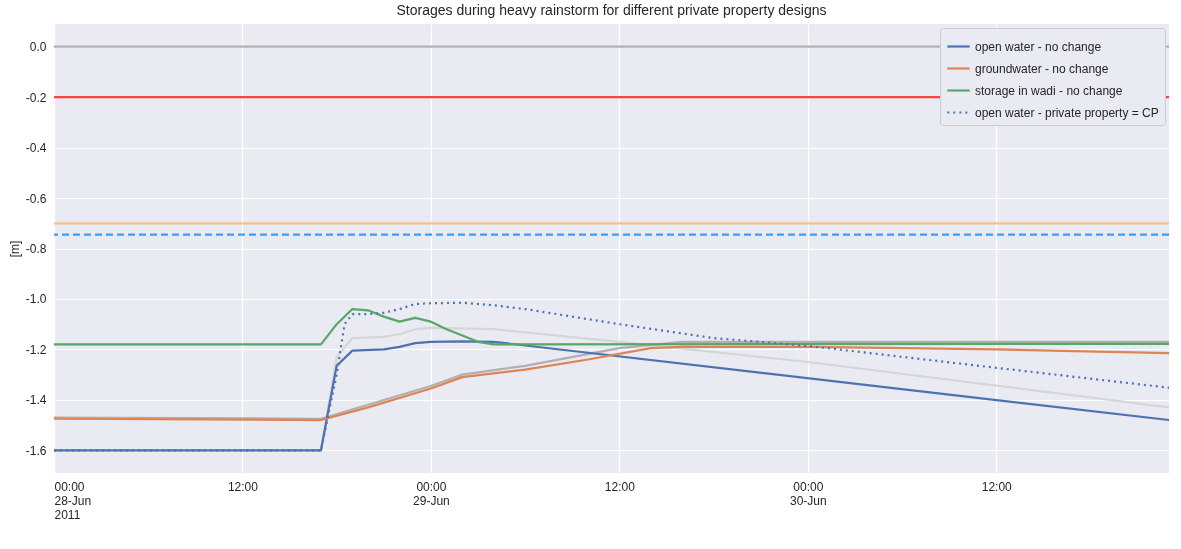 This screenshot has height=549, width=1181. I want to click on y-axis-title: [m], so click(14, 249).